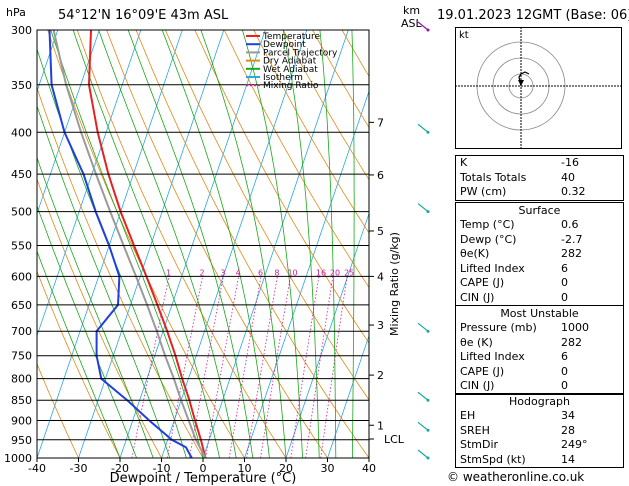 The width and height of the screenshot is (629, 486). Describe the element at coordinates (539, 313) in the screenshot. I see `most-unstable-title: Most Unstable` at that location.